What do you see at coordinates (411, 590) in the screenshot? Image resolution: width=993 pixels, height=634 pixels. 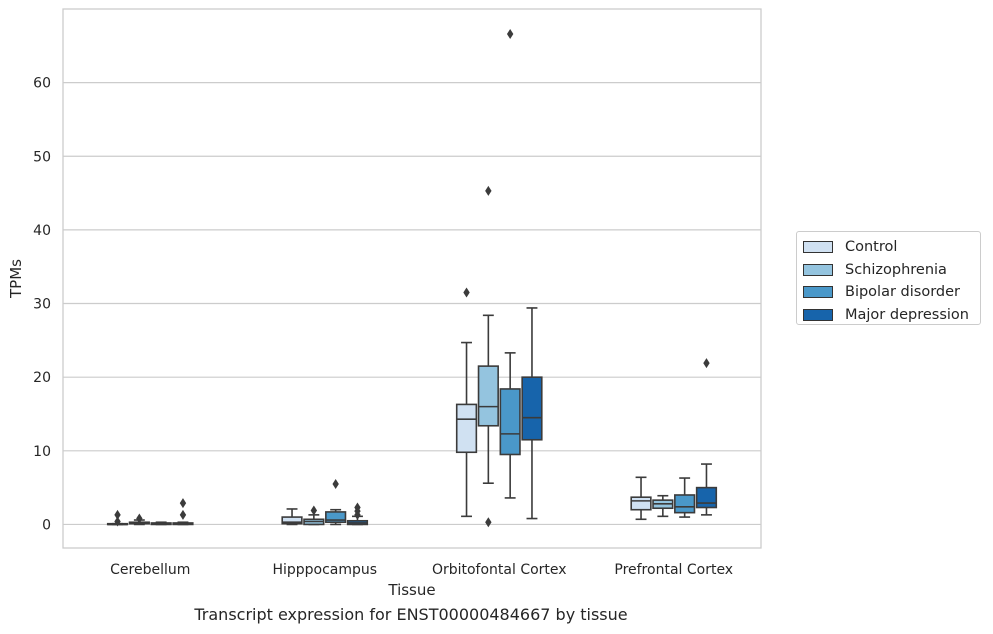 I see `x-axis-label: Tissue` at bounding box center [411, 590].